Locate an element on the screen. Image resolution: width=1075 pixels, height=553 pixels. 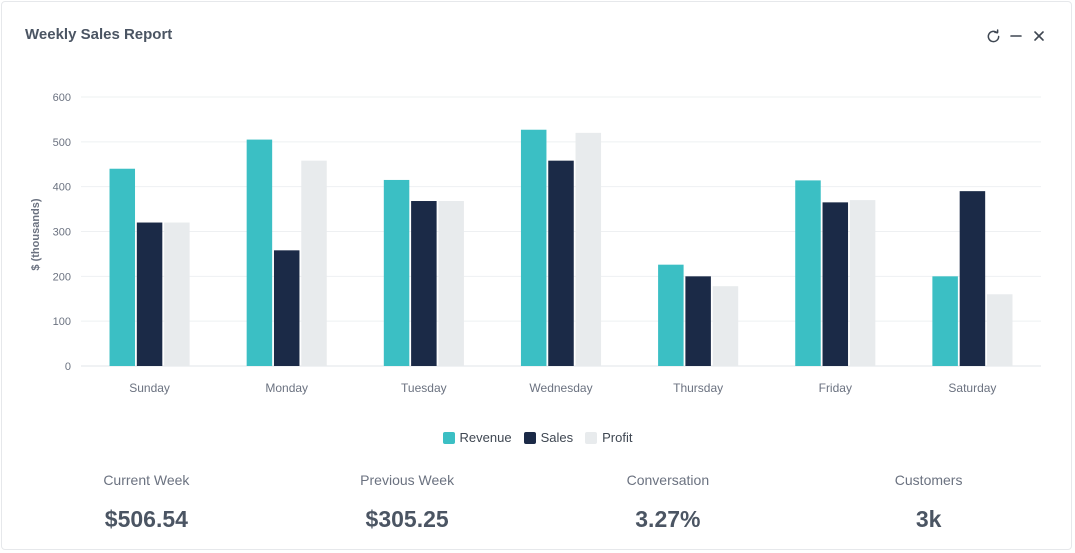
stat-label: Previous Week is located at coordinates (407, 480).